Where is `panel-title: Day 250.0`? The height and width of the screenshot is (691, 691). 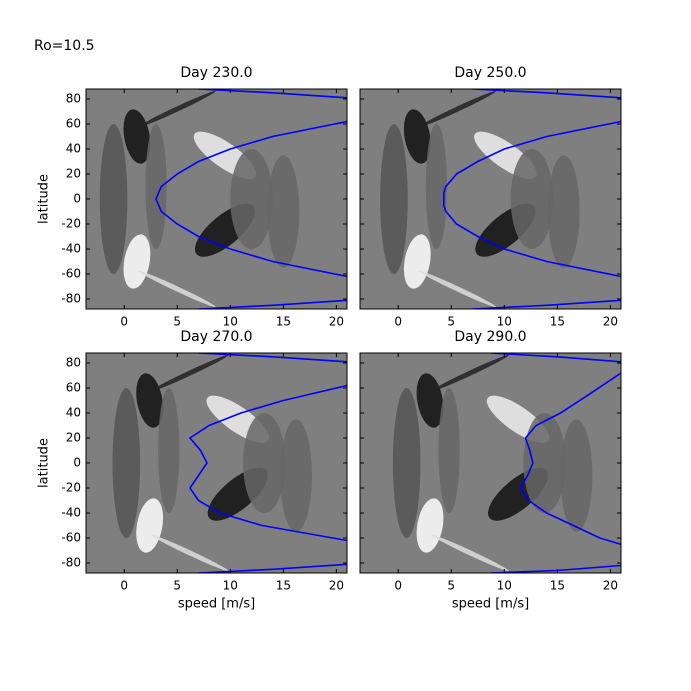 panel-title: Day 250.0 is located at coordinates (490, 73).